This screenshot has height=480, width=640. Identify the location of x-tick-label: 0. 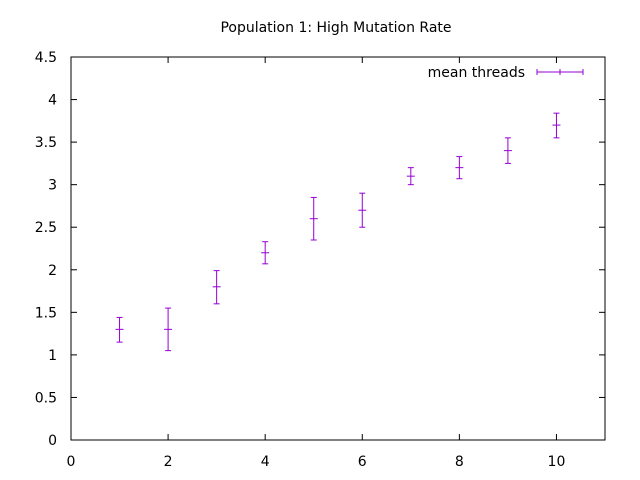
(71, 462).